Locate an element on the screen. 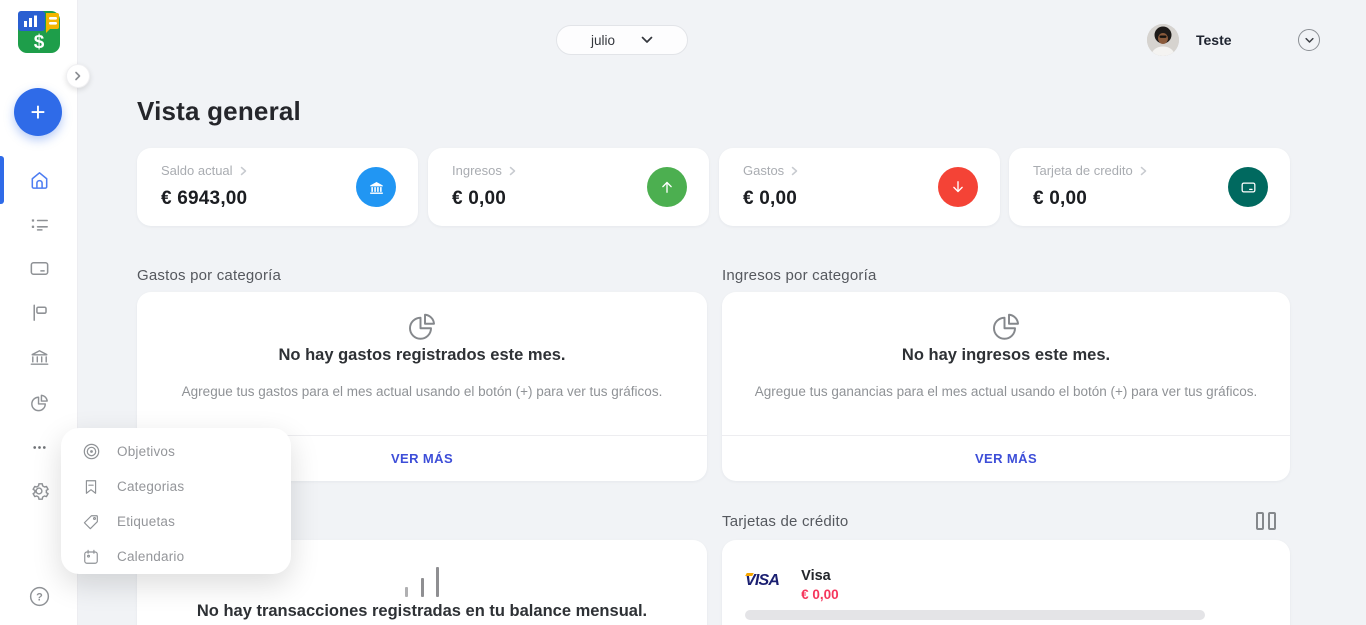  sidebar-item-goals is located at coordinates (39, 312).